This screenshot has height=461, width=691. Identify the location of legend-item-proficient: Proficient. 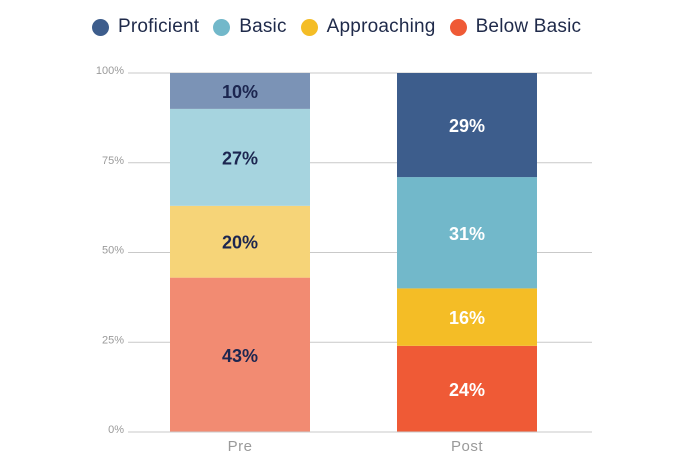
(145, 27).